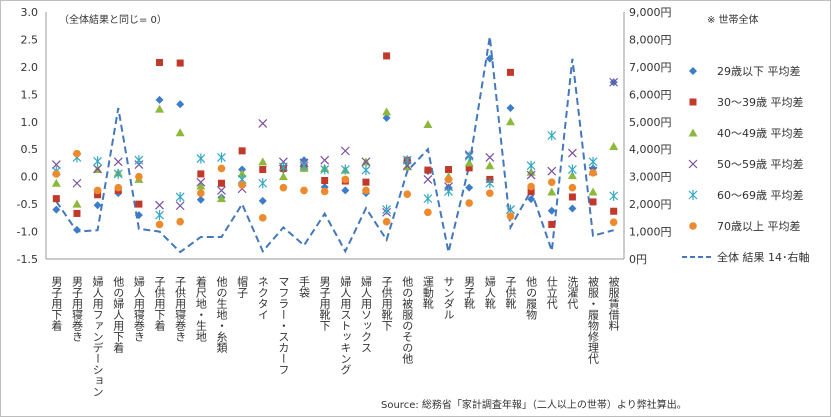 The width and height of the screenshot is (831, 418). Describe the element at coordinates (650, 232) in the screenshot. I see `right-tick-label: 1,000円` at that location.